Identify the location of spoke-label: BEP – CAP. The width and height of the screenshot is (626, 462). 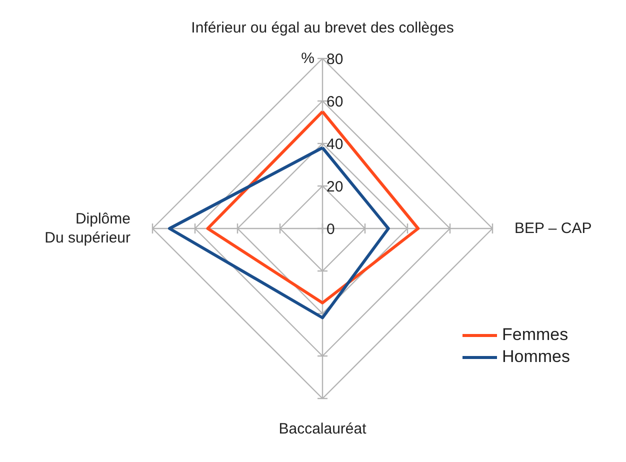
(553, 228).